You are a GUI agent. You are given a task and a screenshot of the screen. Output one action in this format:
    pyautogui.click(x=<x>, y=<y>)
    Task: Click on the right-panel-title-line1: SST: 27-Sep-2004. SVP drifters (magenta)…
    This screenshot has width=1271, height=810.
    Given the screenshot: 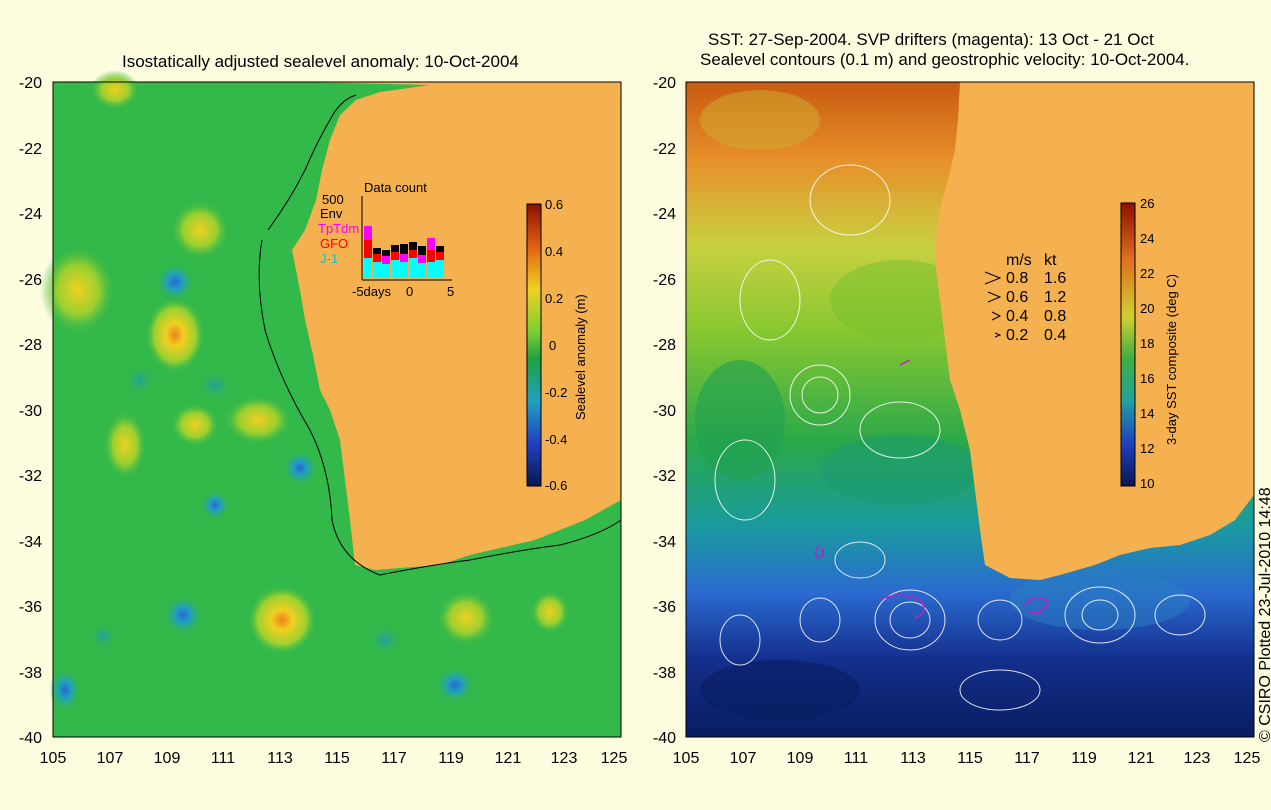 What is the action you would take?
    pyautogui.click(x=931, y=39)
    